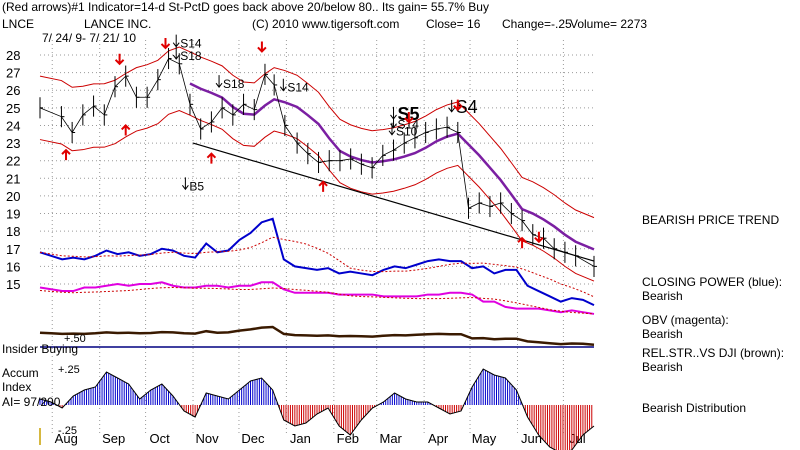 The width and height of the screenshot is (800, 450). I want to click on obv-series, so click(317, 298).